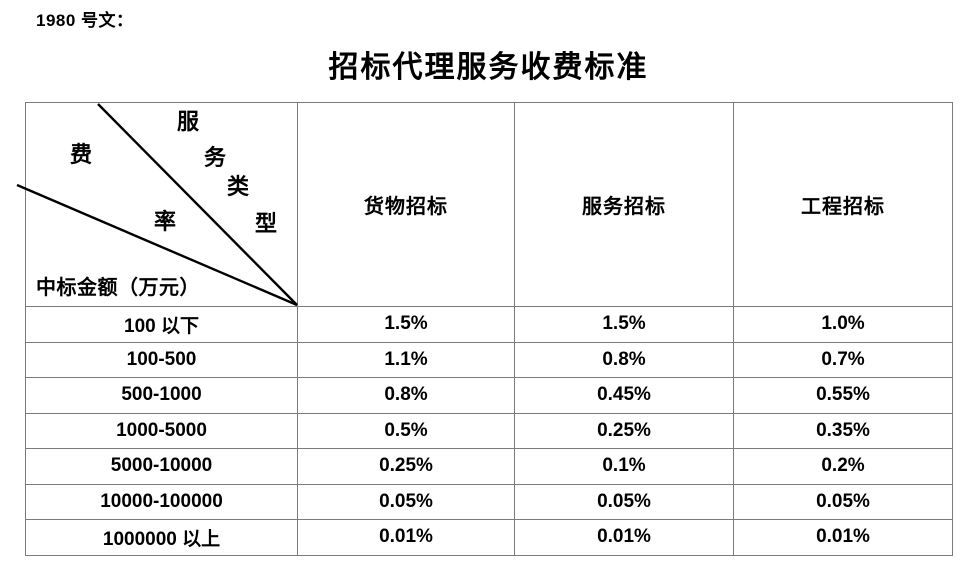 Image resolution: width=976 pixels, height=581 pixels. I want to click on fee-value-cell: 0.2%, so click(843, 466).